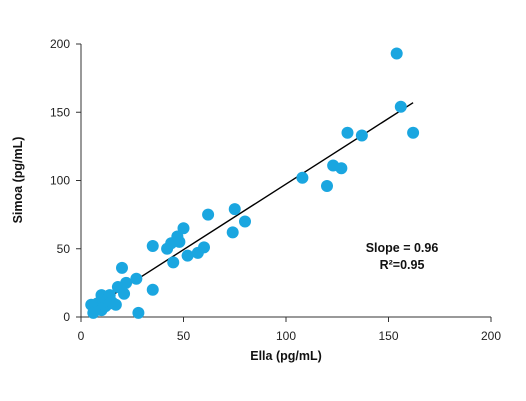 The height and width of the screenshot is (401, 526). I want to click on y-tick-label: 200, so click(60, 44).